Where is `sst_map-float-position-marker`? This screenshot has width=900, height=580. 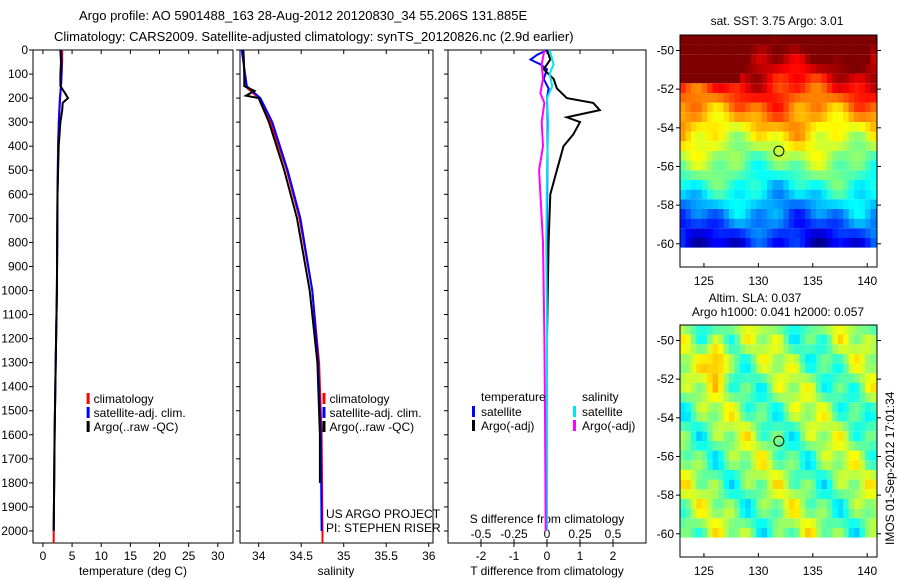
sst_map-float-position-marker is located at coordinates (779, 151).